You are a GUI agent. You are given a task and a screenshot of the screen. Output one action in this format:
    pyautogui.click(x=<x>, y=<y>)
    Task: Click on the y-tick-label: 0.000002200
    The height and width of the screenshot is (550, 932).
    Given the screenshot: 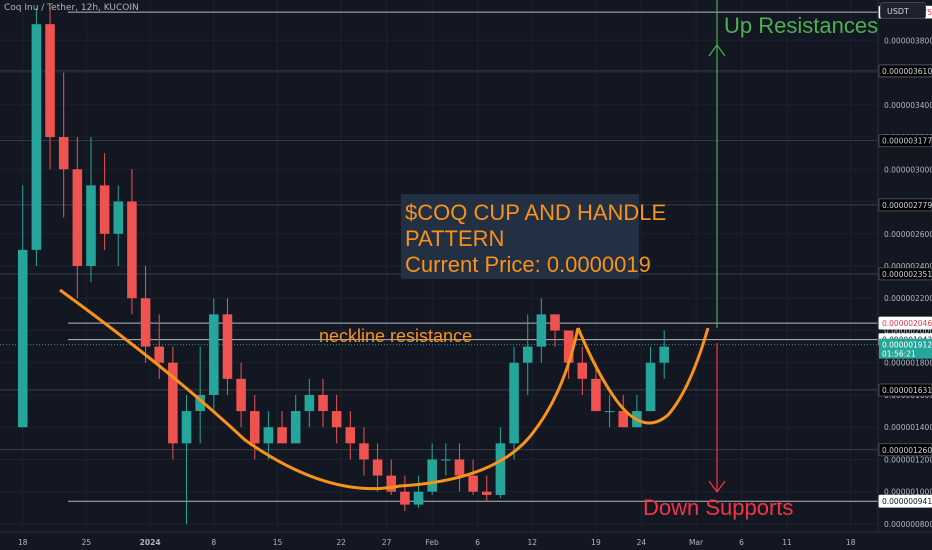 What is the action you would take?
    pyautogui.click(x=908, y=298)
    